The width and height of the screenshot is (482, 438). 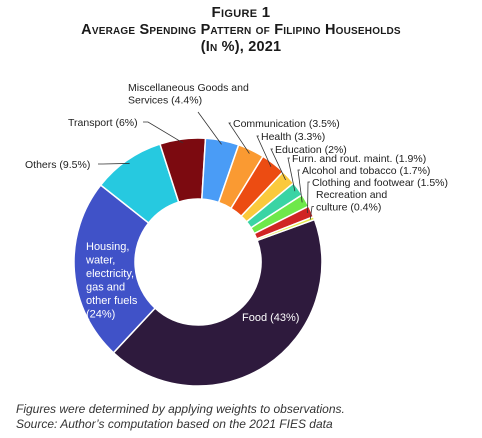 What do you see at coordinates (188, 94) in the screenshot?
I see `label-miscellaneous-goods-and-services: Miscellaneous Goods and Services (4.4%)` at bounding box center [188, 94].